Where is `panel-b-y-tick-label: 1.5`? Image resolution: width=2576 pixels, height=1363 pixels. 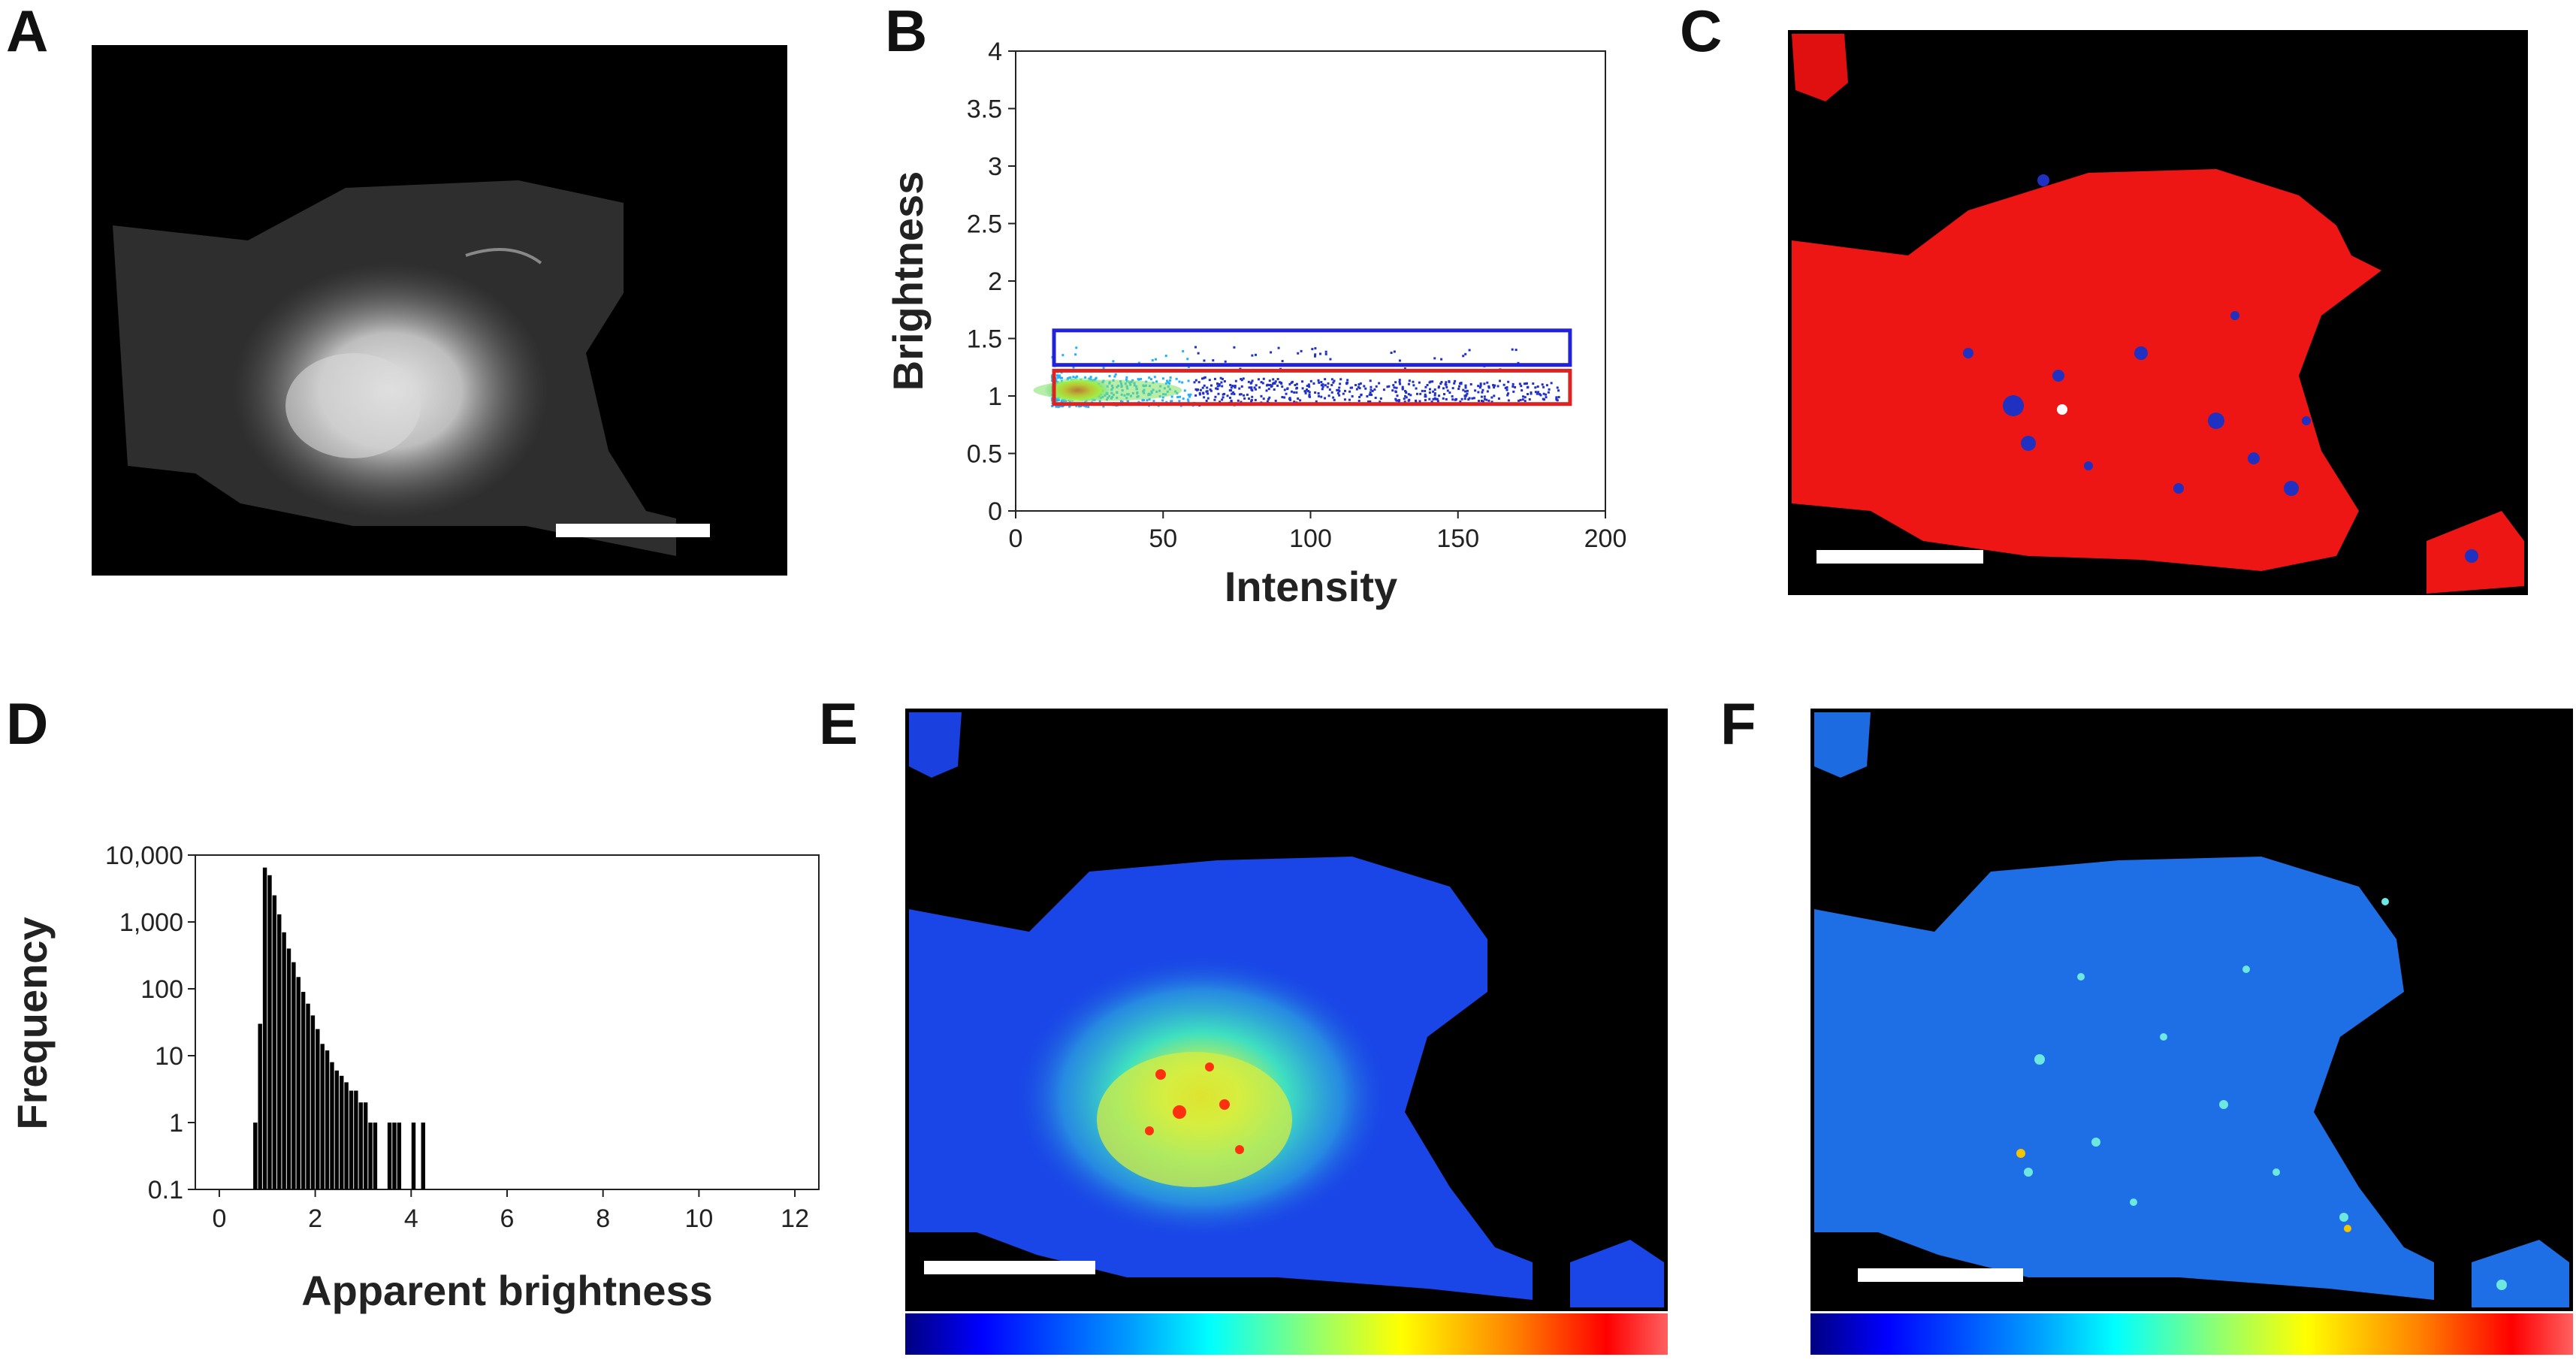 panel-b-y-tick-label: 1.5 is located at coordinates (984, 339).